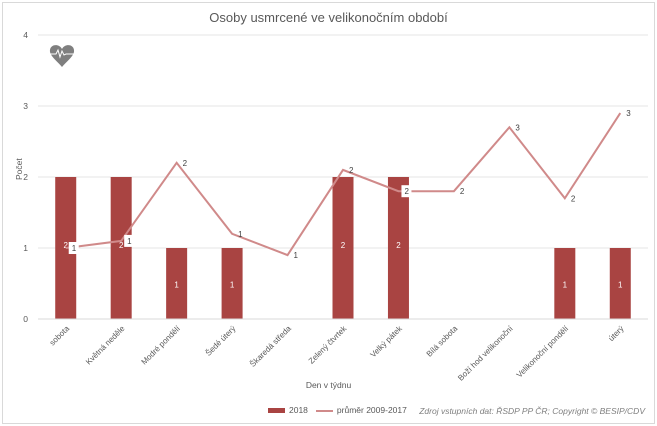  What do you see at coordinates (616, 333) in the screenshot?
I see `x-tick-label: úterý` at bounding box center [616, 333].